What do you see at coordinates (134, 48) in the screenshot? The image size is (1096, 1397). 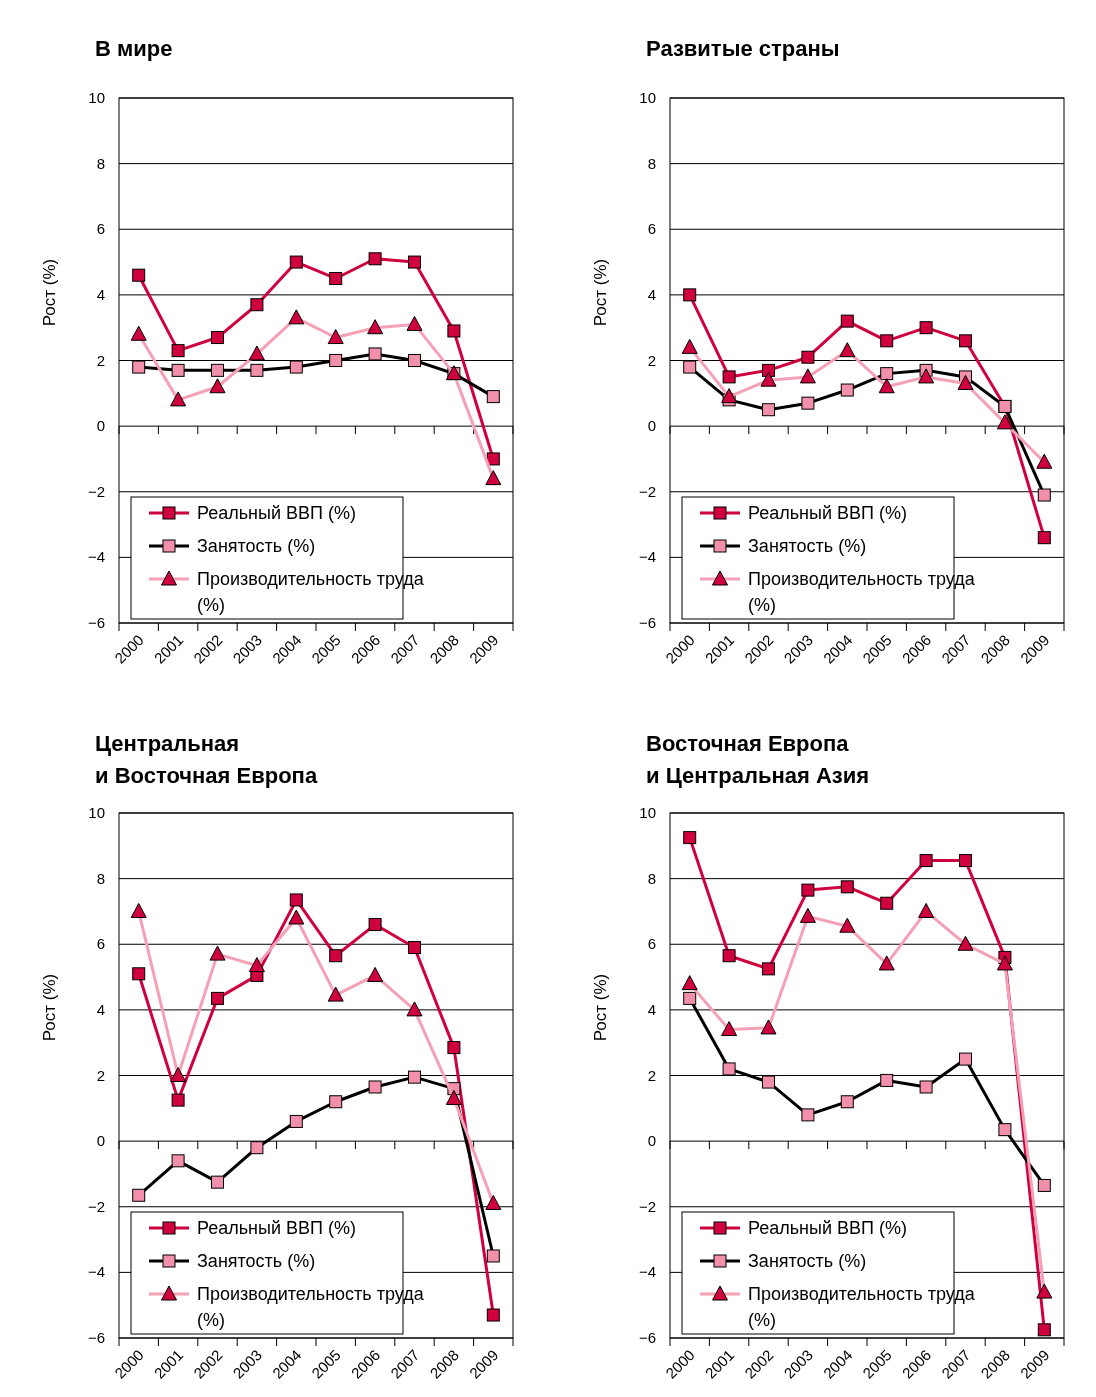 I see `chart-title: В мире` at bounding box center [134, 48].